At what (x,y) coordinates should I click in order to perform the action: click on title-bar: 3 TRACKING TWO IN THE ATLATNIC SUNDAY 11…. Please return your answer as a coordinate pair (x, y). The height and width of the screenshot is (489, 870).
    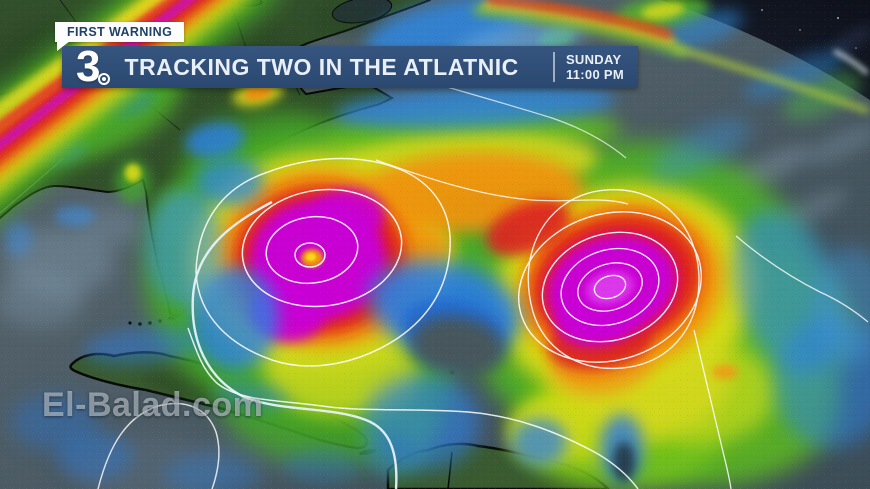
    Looking at the image, I should click on (350, 67).